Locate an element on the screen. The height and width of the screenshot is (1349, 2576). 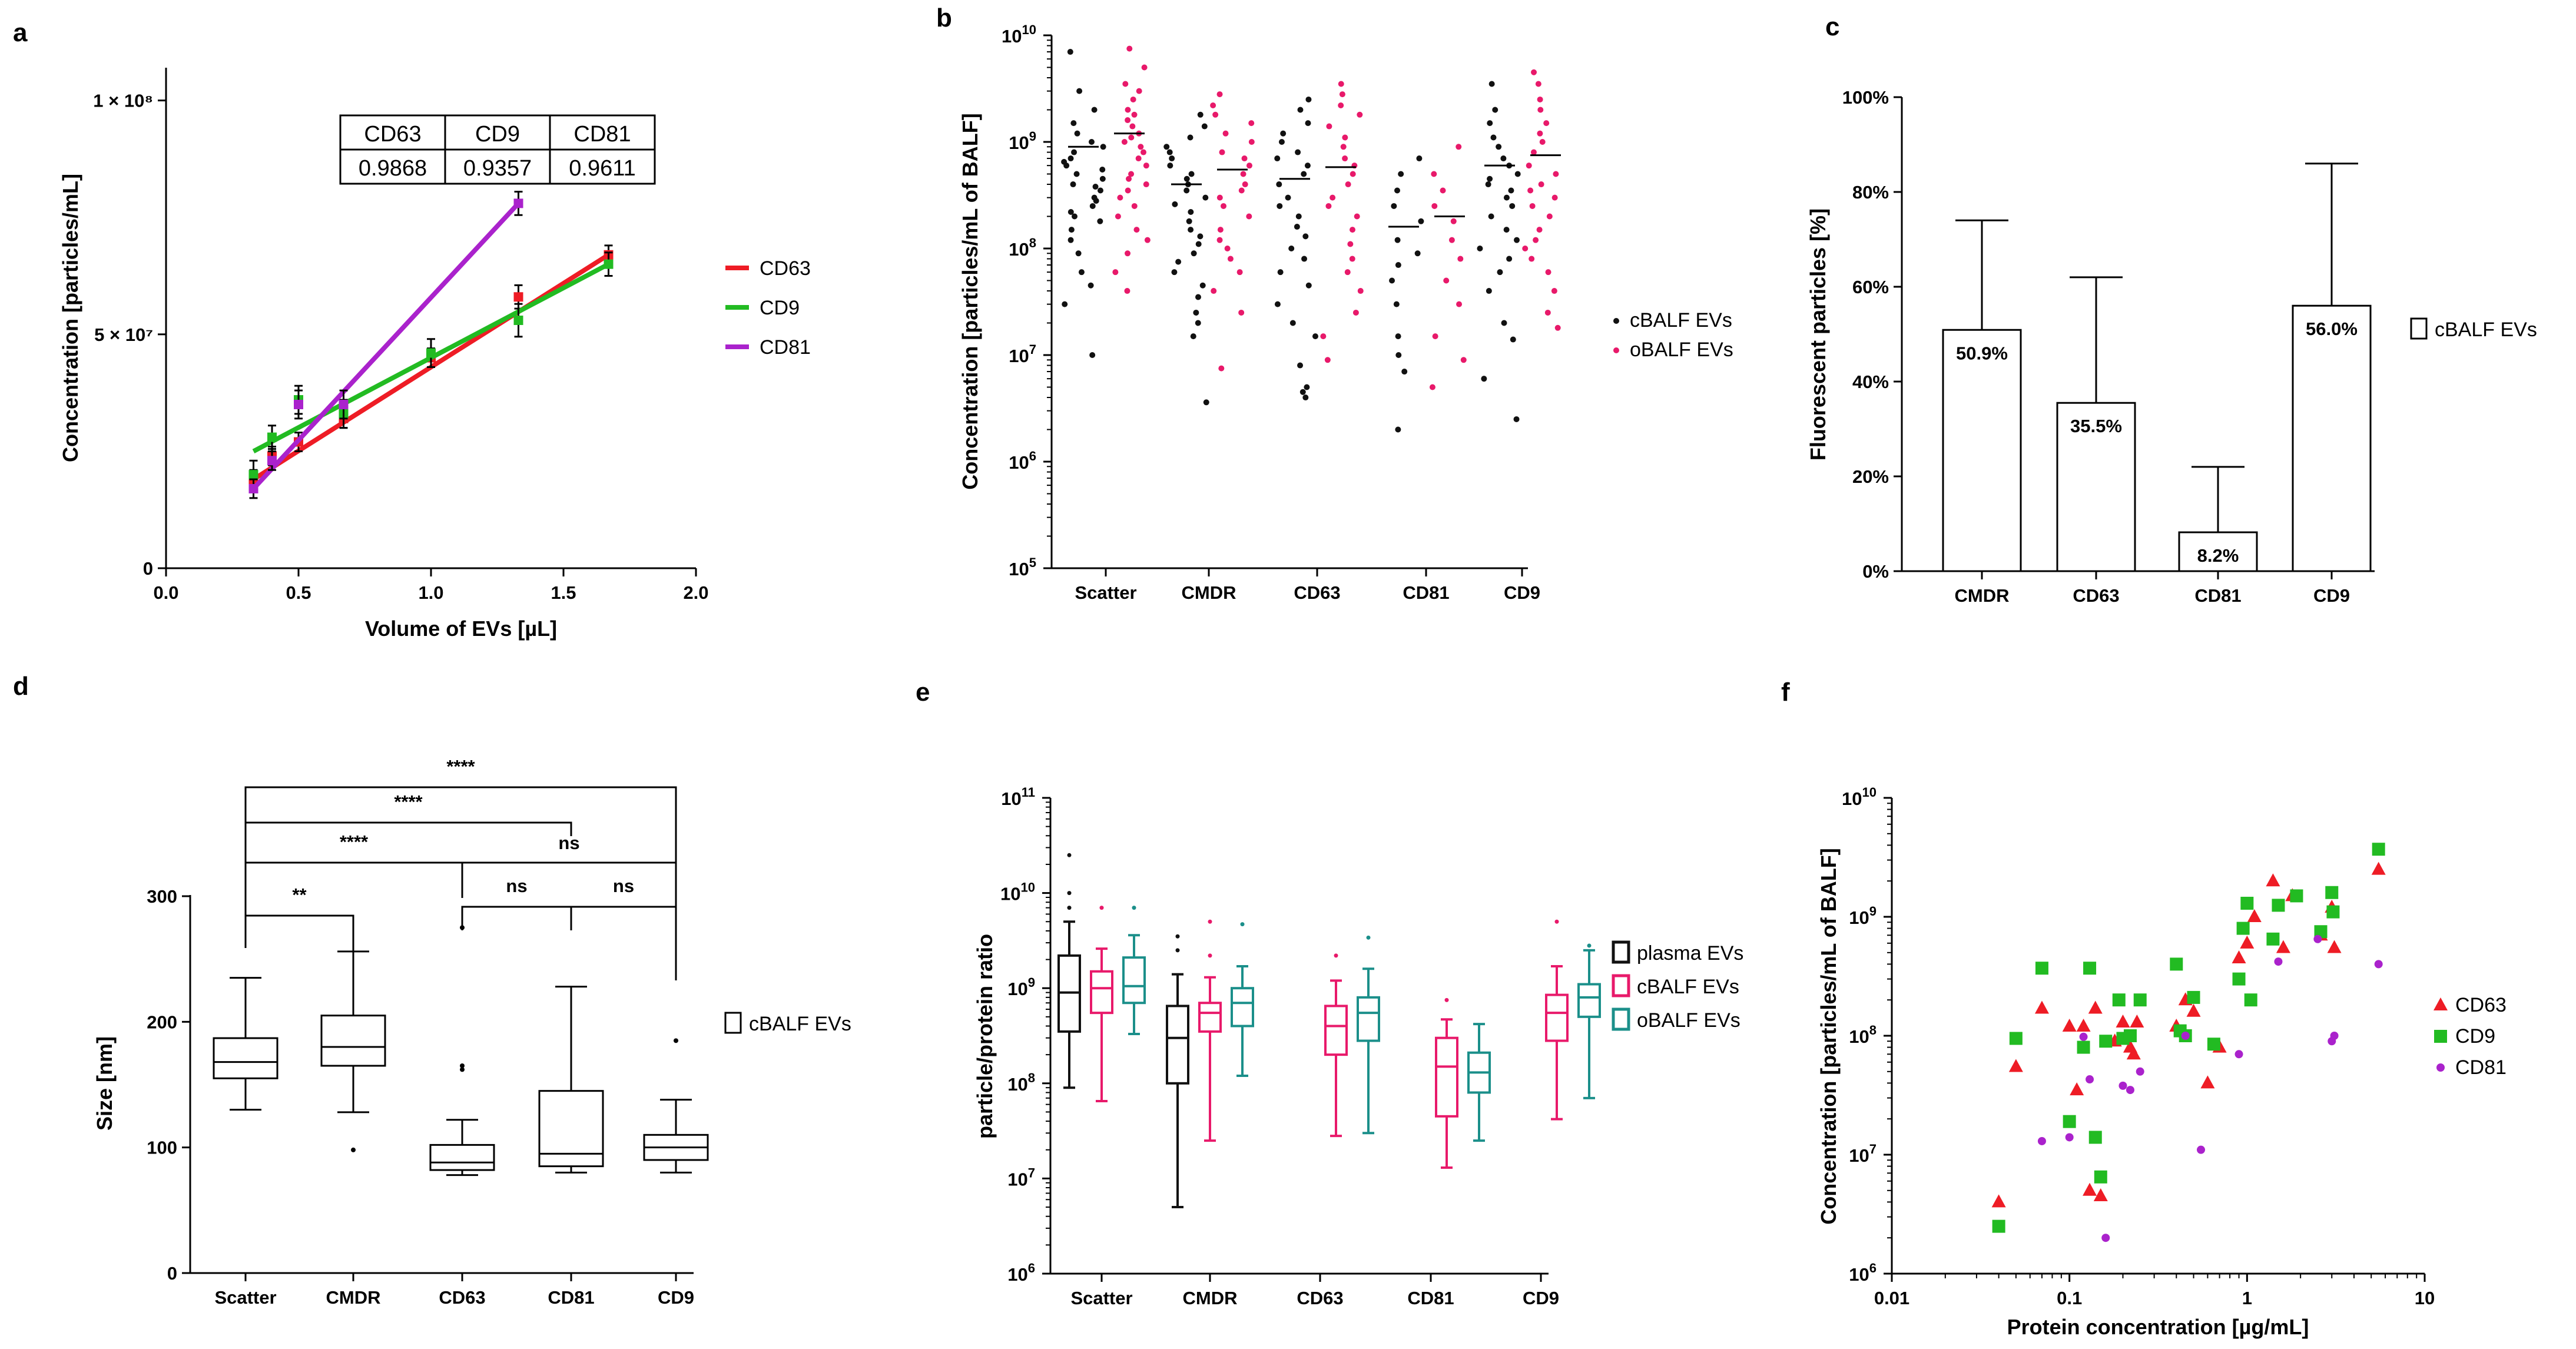
legend-label-f: CD63 is located at coordinates (2481, 1005).